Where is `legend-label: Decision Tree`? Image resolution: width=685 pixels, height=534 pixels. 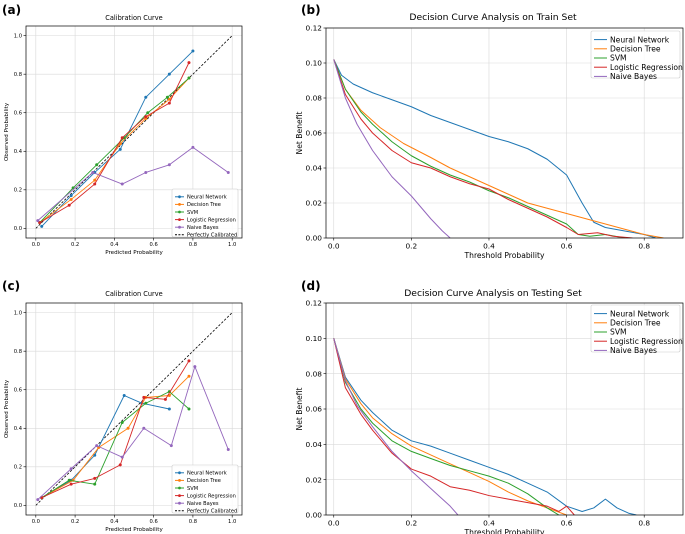 legend-label: Decision Tree is located at coordinates (635, 48).